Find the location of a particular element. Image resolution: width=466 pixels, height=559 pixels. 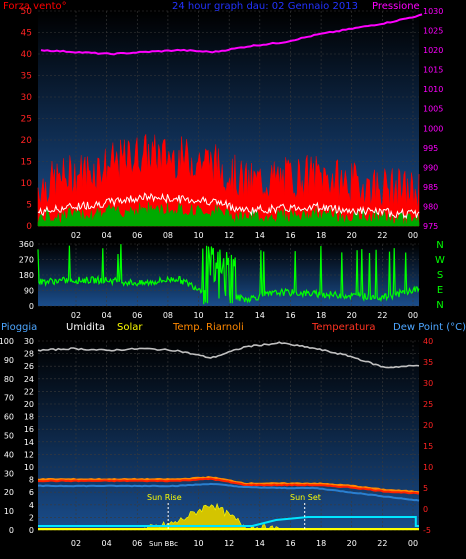

bottom-left-tick-label: 80 is located at coordinates (9, 379).